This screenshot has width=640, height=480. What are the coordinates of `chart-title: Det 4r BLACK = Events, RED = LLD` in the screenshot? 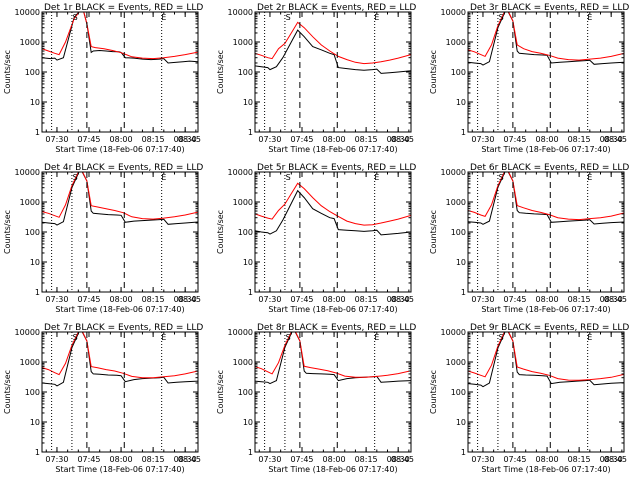 It's located at (123, 168).